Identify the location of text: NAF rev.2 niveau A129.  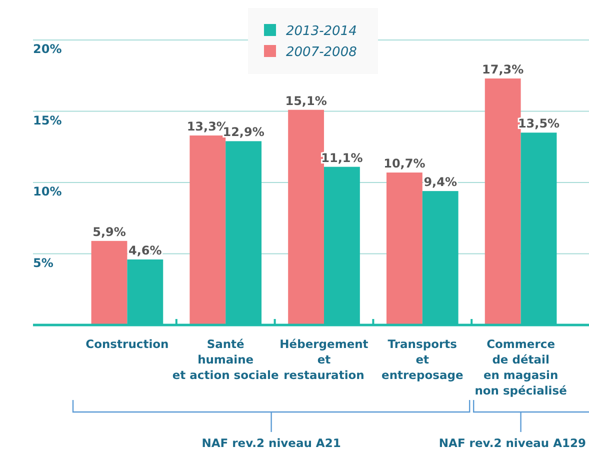
(512, 443).